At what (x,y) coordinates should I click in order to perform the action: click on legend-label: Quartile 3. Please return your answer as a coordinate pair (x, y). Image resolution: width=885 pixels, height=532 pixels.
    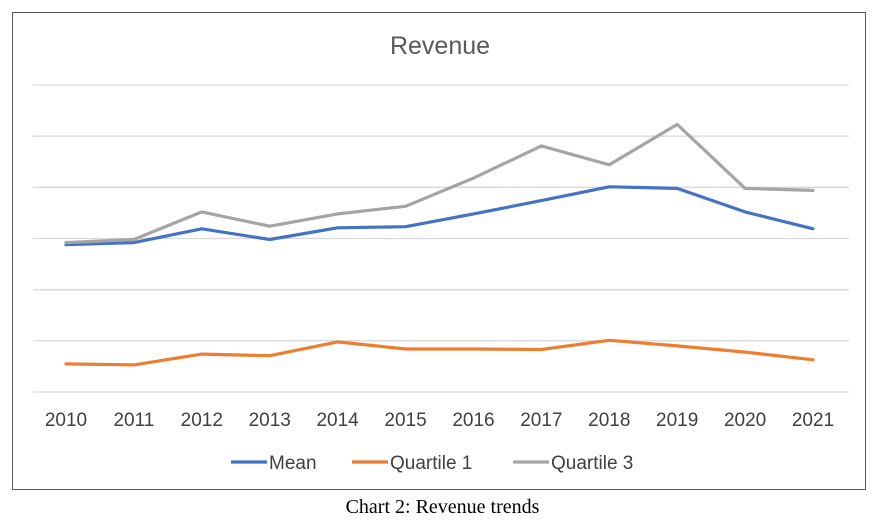
    Looking at the image, I should click on (592, 463).